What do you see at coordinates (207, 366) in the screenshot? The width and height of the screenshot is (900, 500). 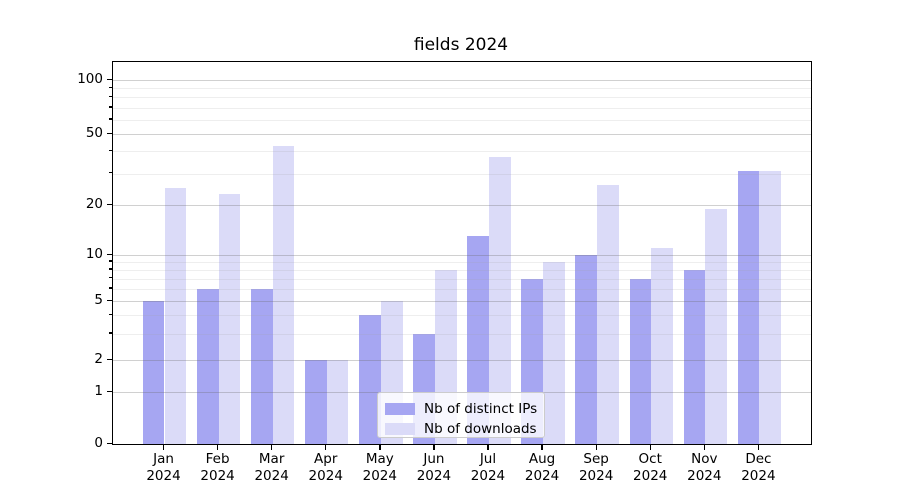 I see `bar-ips-feb` at bounding box center [207, 366].